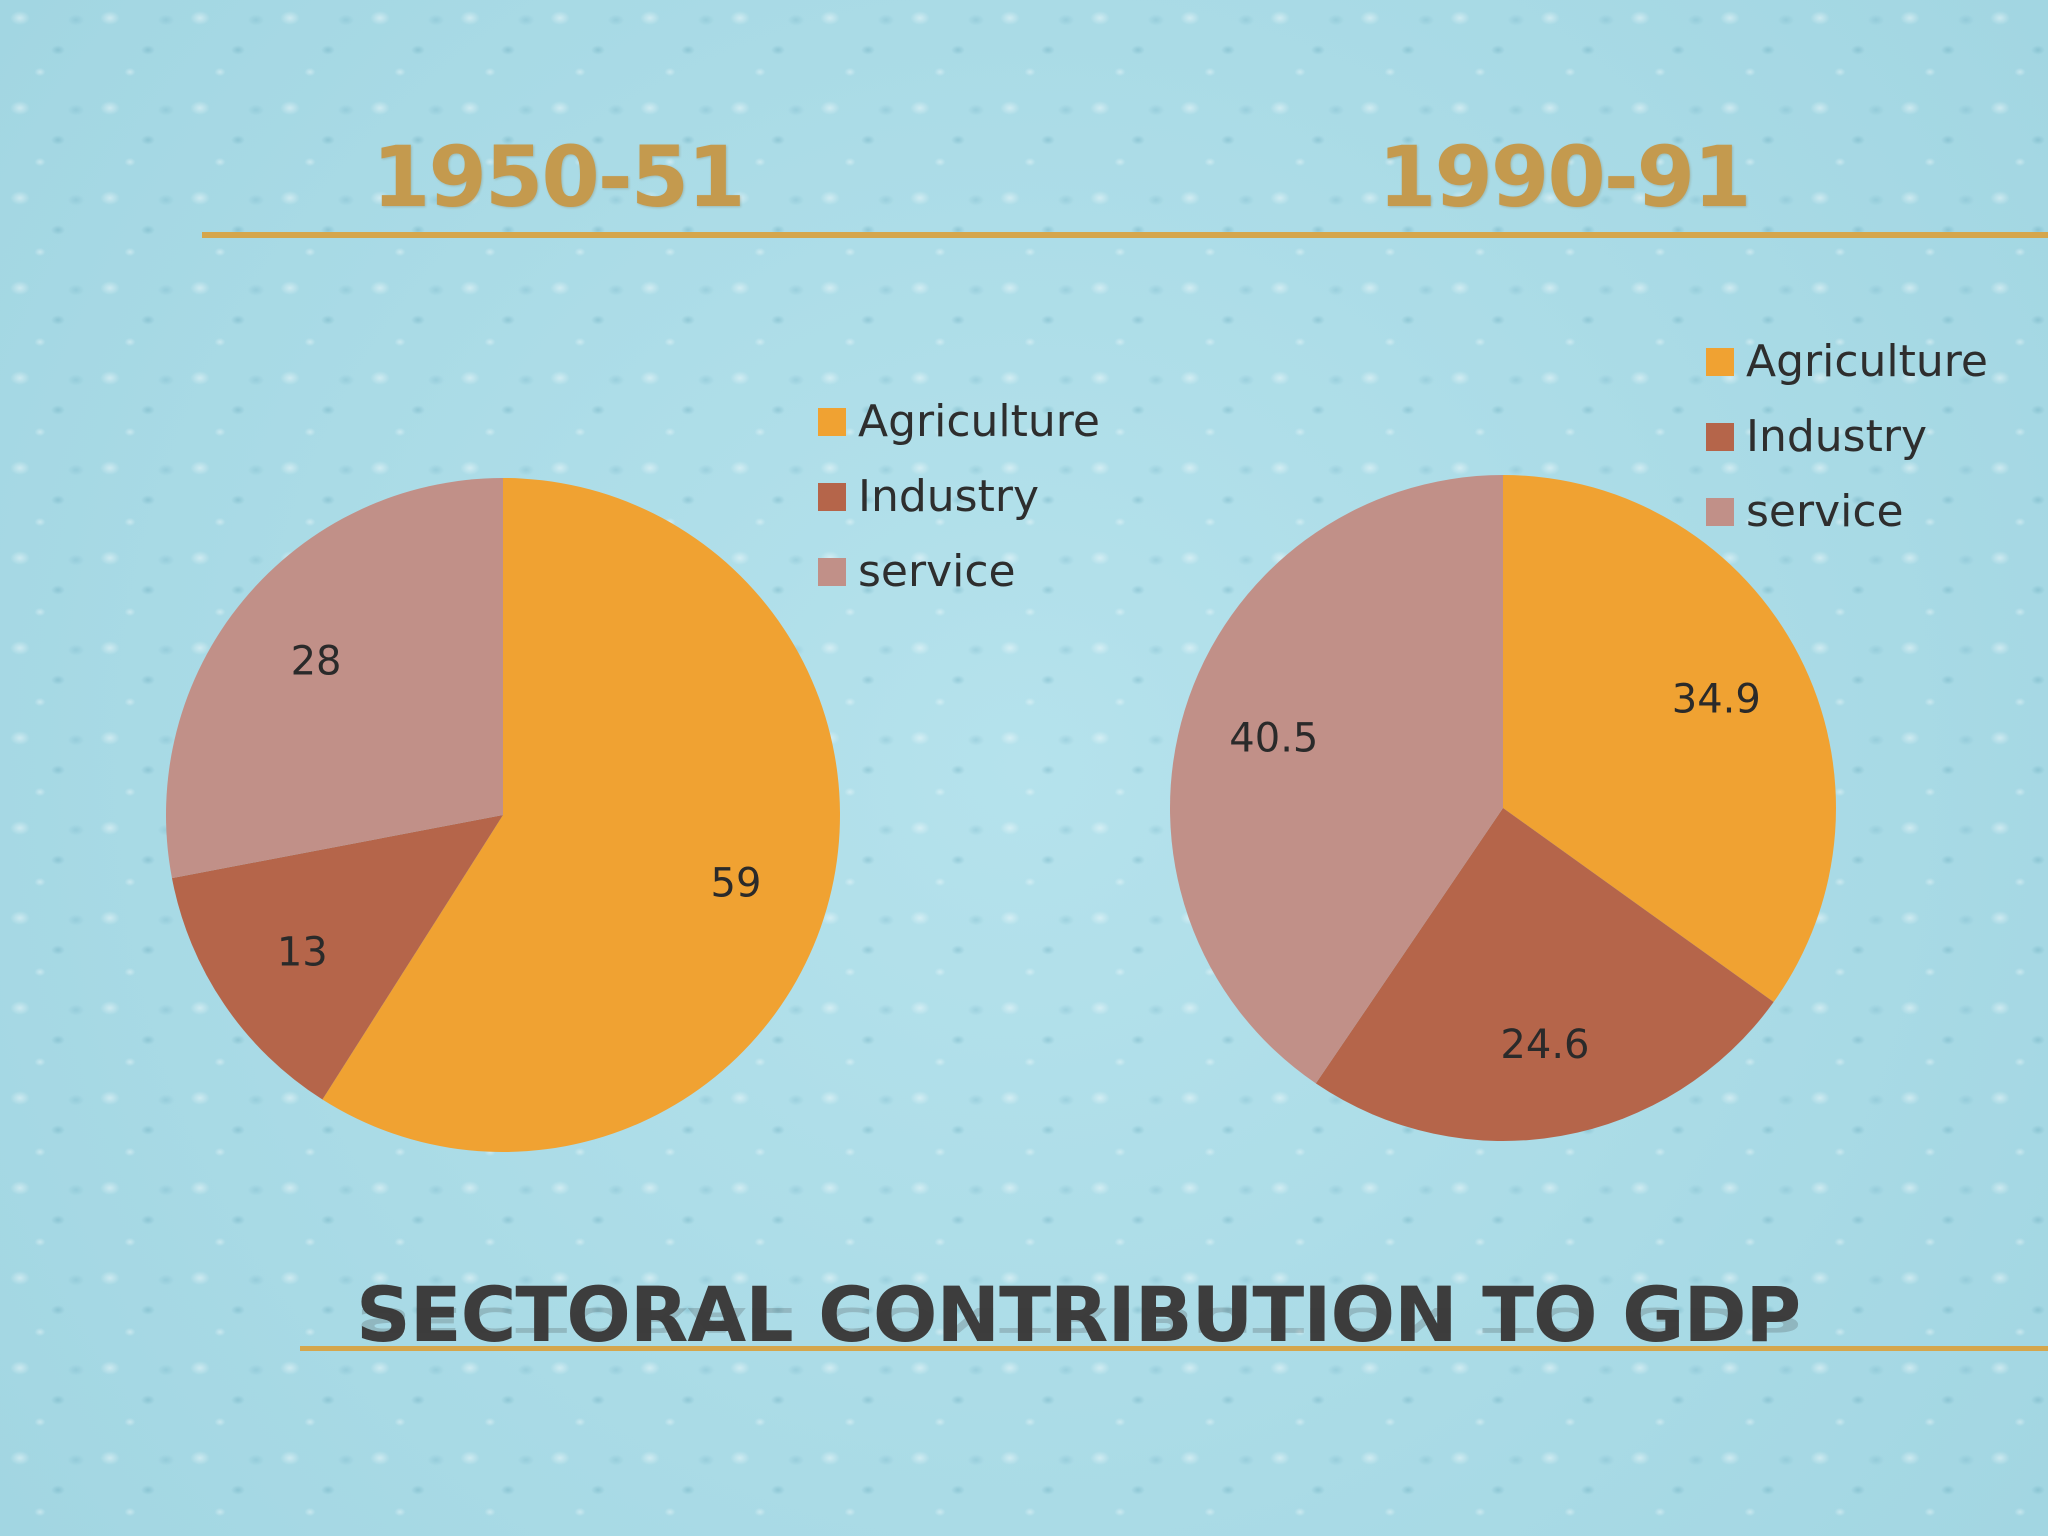 Image resolution: width=2048 pixels, height=1536 pixels. I want to click on legend-1990-91: Agriculture Industry service, so click(1847, 436).